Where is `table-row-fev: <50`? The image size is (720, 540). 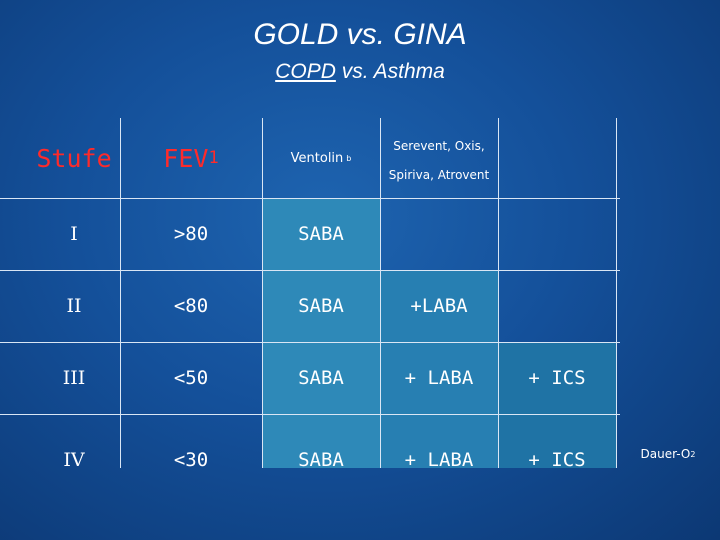
table-row-fev: <50 is located at coordinates (191, 378).